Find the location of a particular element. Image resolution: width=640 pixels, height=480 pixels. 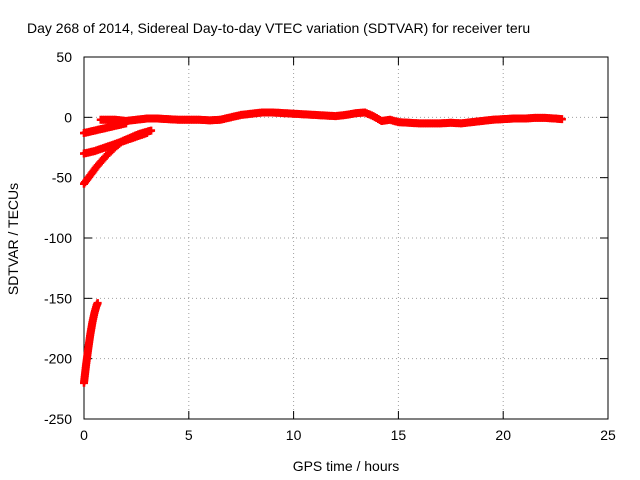

y-tick-label: -100 is located at coordinates (58, 238).